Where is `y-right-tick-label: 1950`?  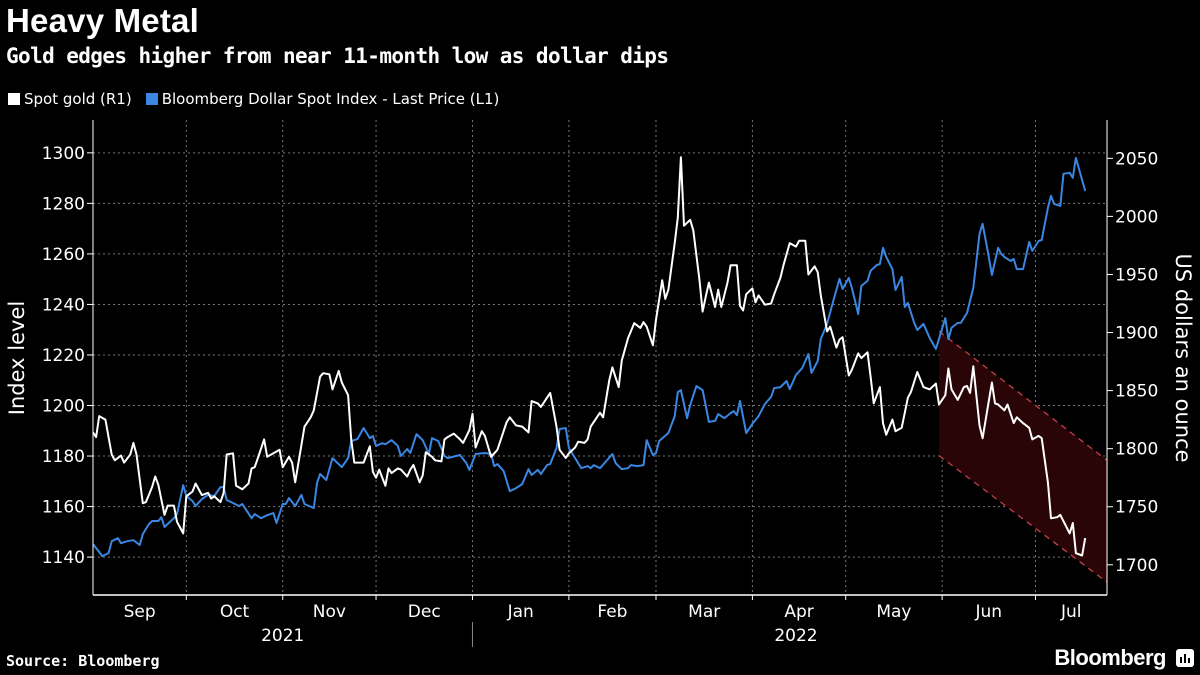
y-right-tick-label: 1950 is located at coordinates (1136, 275).